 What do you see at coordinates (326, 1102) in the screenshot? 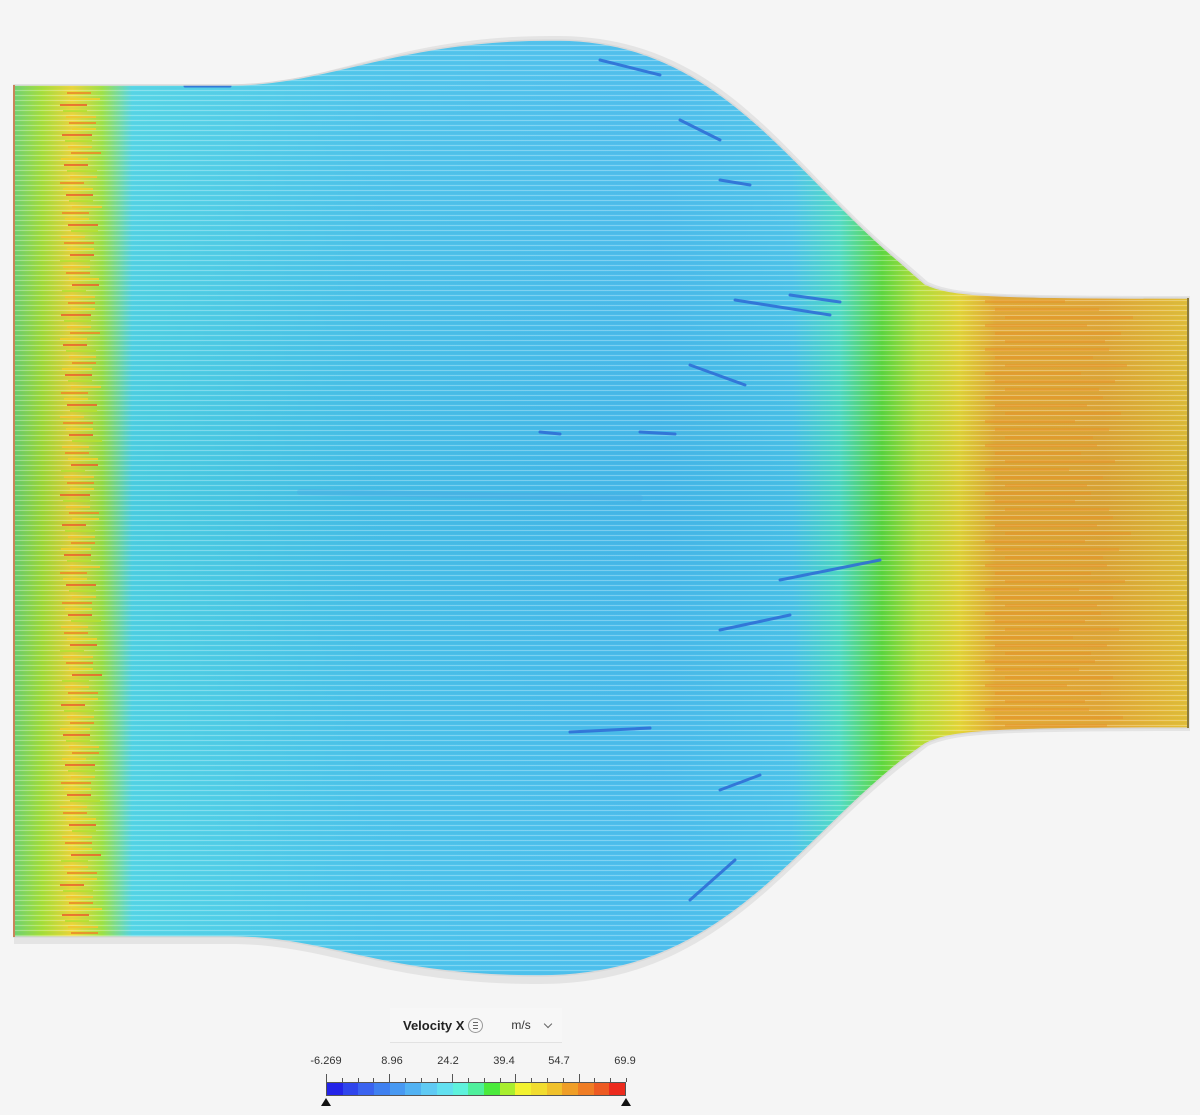
I see `min-range-handle` at bounding box center [326, 1102].